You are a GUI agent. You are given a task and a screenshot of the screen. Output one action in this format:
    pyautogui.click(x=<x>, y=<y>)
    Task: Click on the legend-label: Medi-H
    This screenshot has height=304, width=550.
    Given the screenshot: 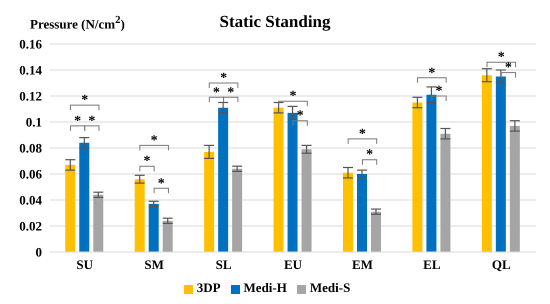 What is the action you would take?
    pyautogui.click(x=265, y=287)
    